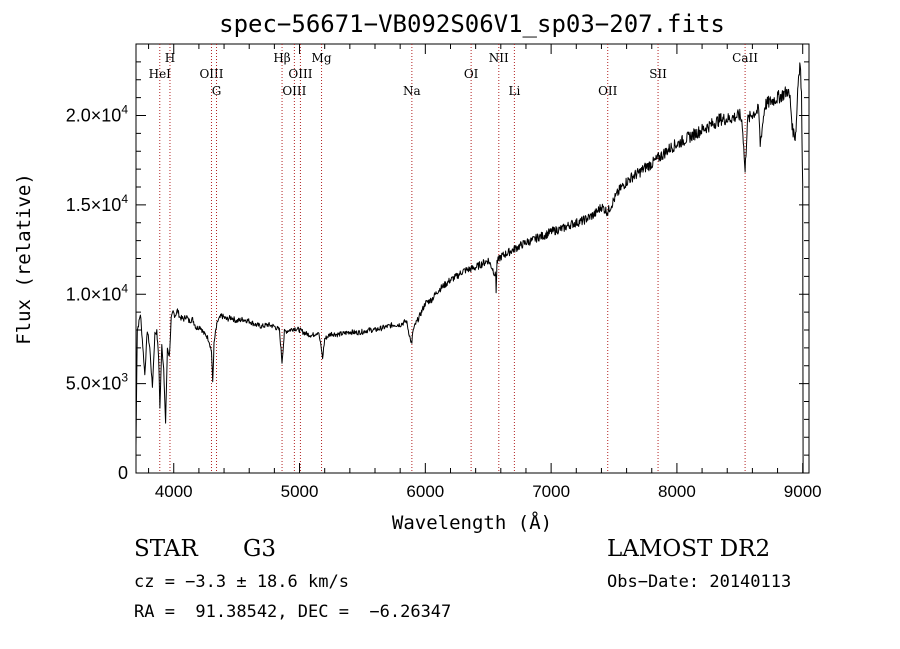 Image resolution: width=900 pixels, height=649 pixels. I want to click on line-marker-label: Li, so click(514, 91).